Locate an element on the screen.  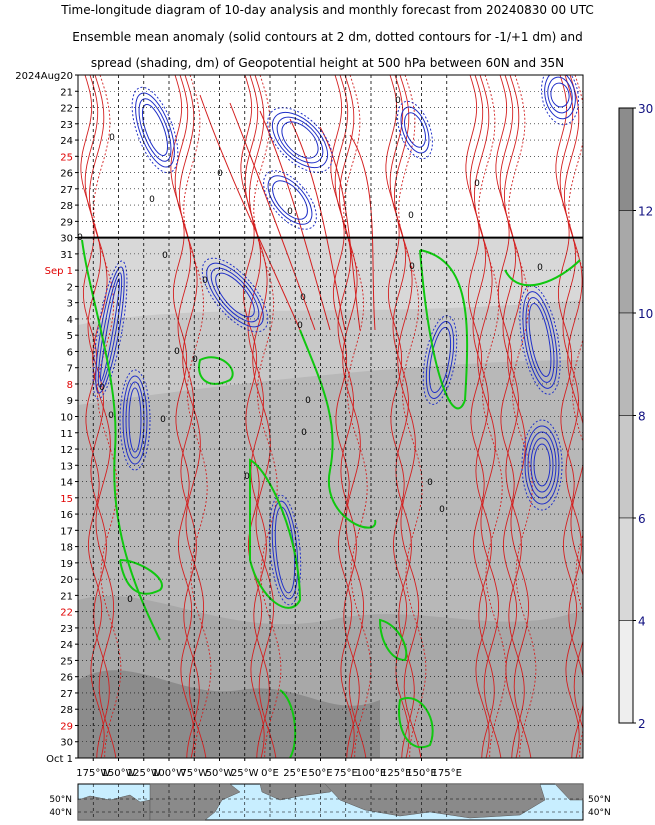
colorbar-tick-label: 30 is located at coordinates (645, 109).